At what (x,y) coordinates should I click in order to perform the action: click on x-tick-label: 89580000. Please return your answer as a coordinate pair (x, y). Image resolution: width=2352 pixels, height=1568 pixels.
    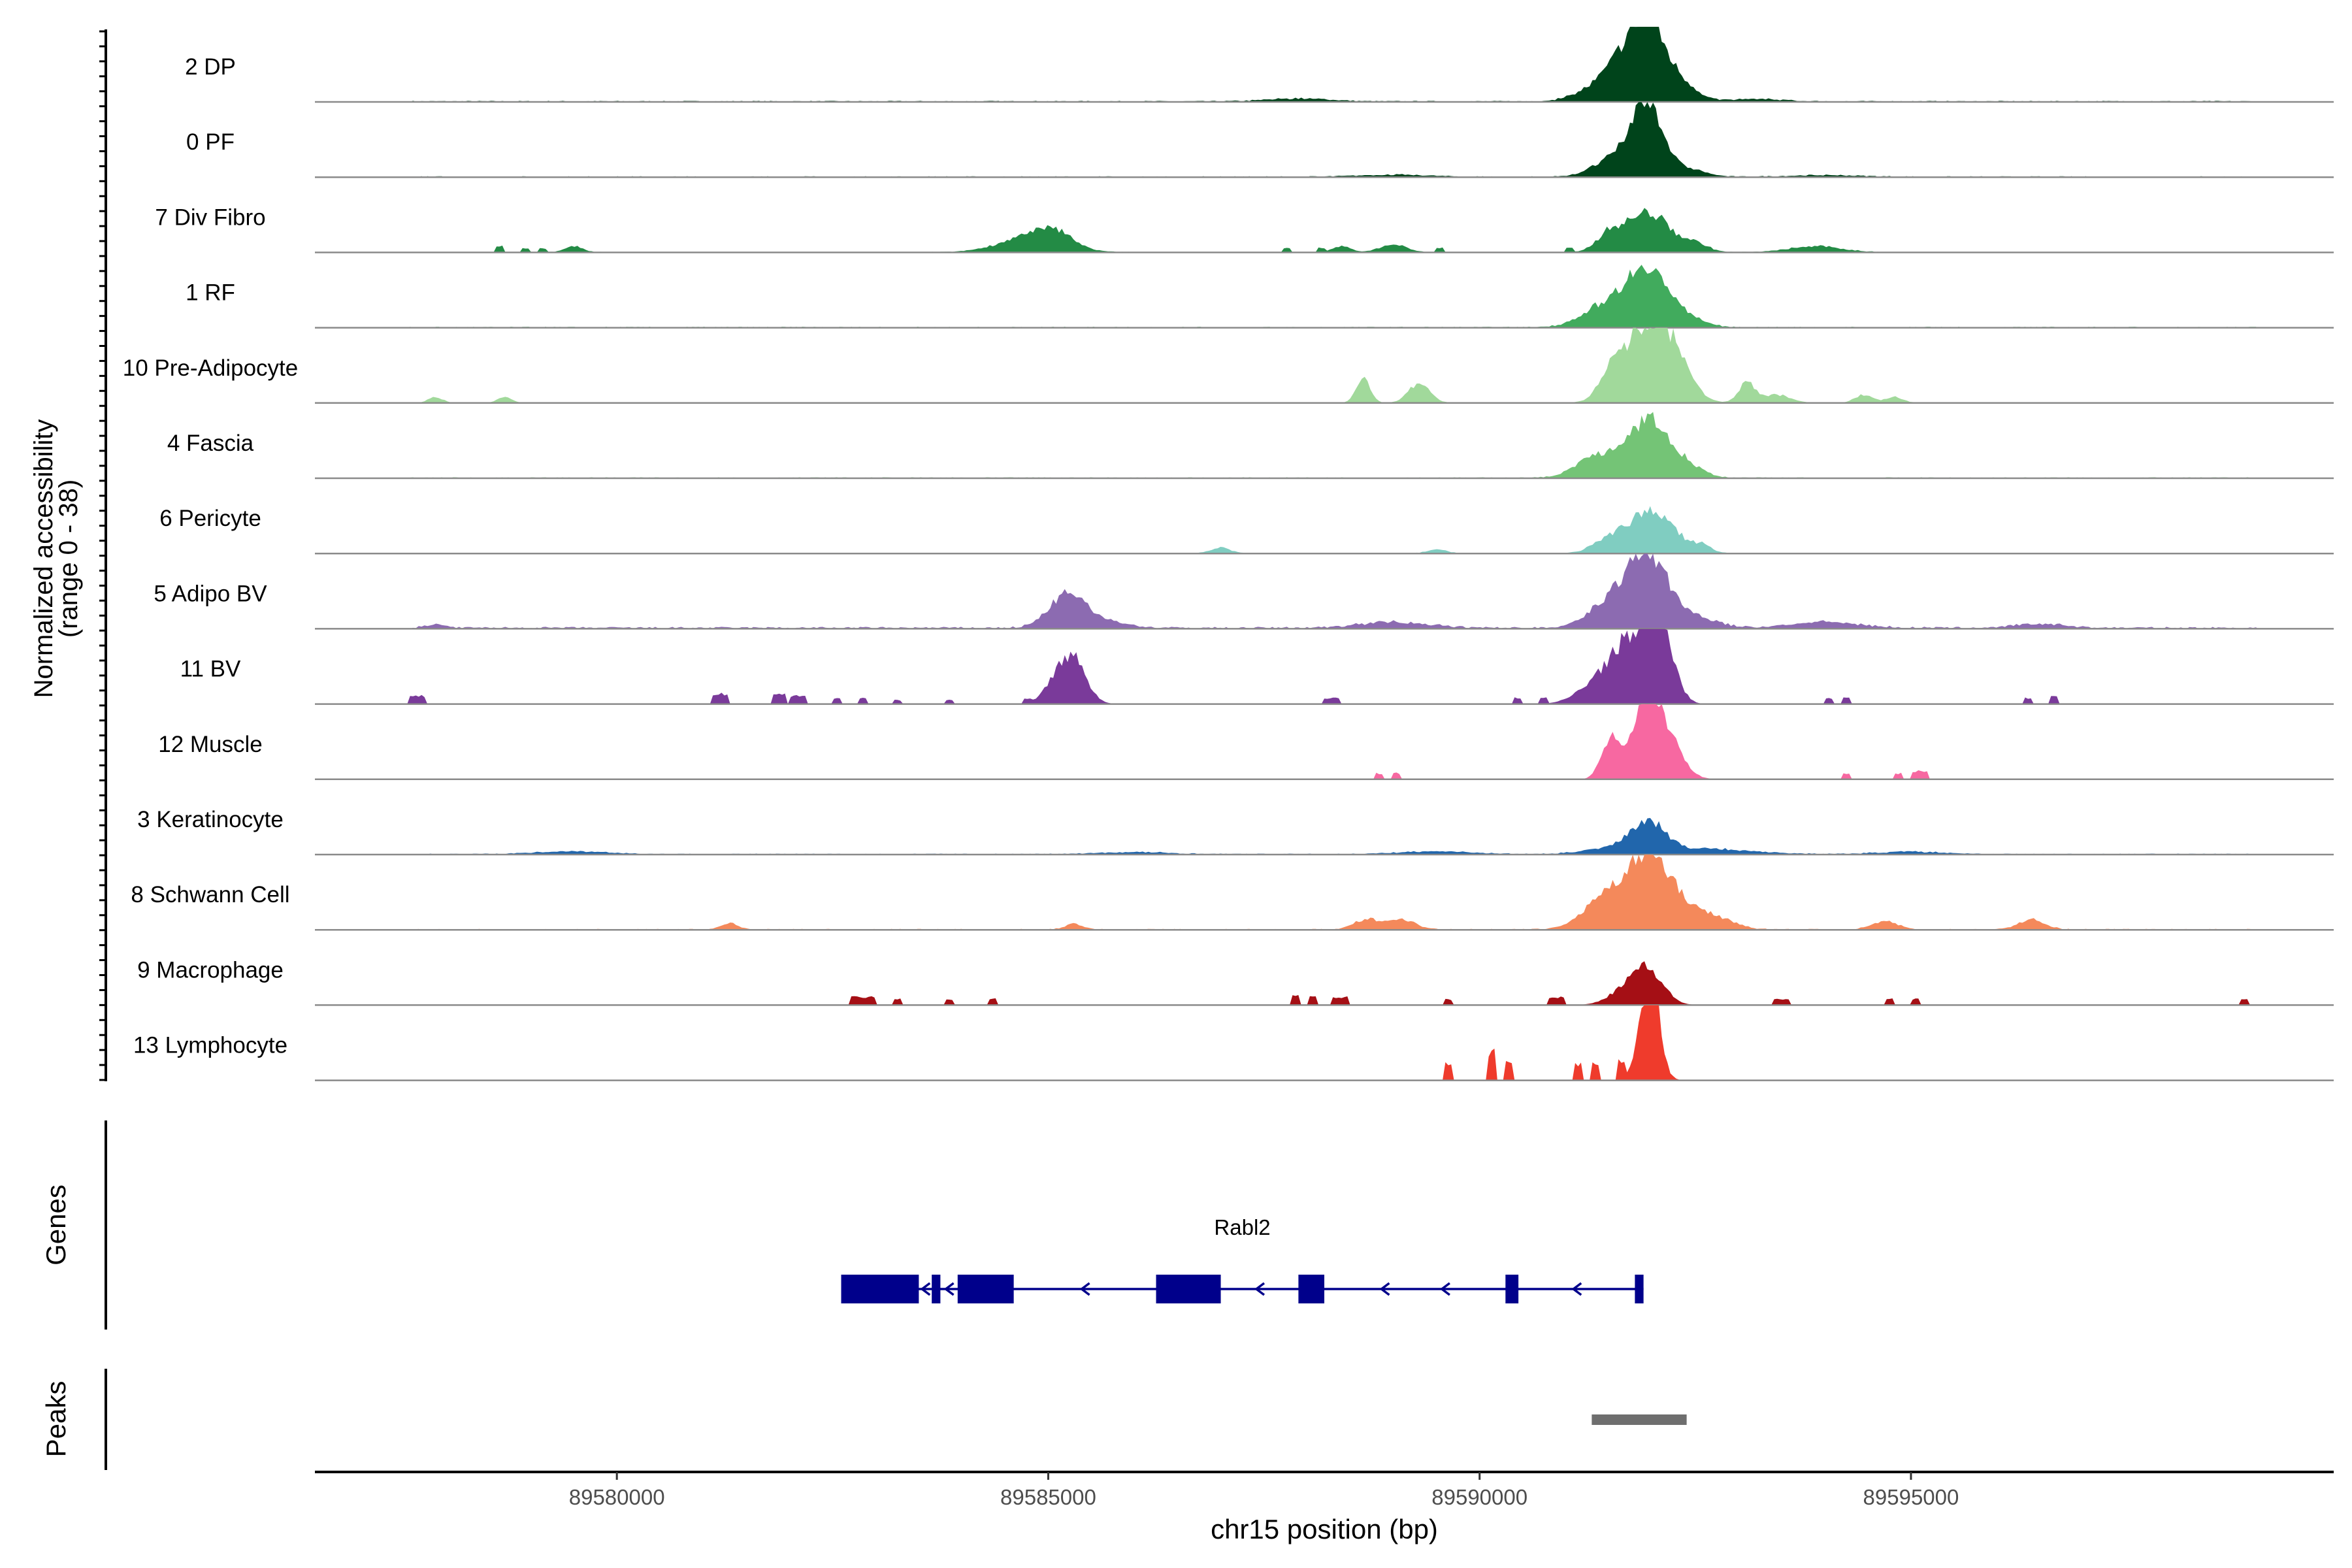
    Looking at the image, I should click on (617, 1497).